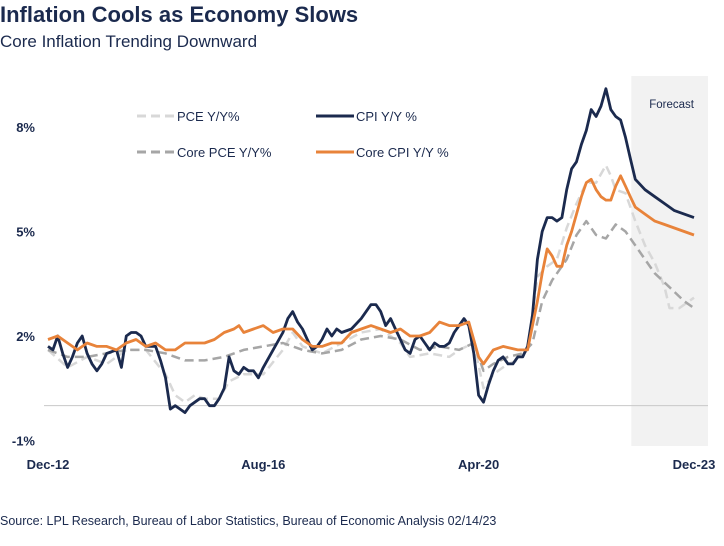 This screenshot has width=724, height=546. Describe the element at coordinates (263, 464) in the screenshot. I see `x-tick-label: Aug-16` at that location.